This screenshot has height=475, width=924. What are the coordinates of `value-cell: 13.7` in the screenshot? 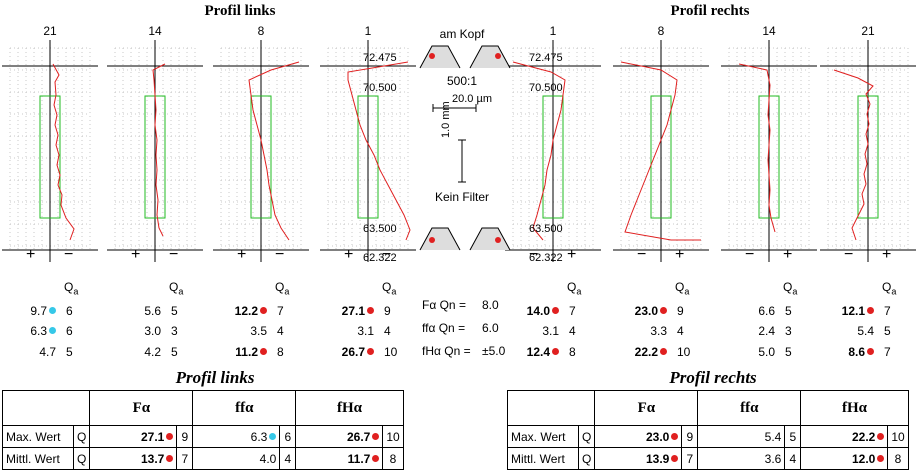 It's located at (133, 458).